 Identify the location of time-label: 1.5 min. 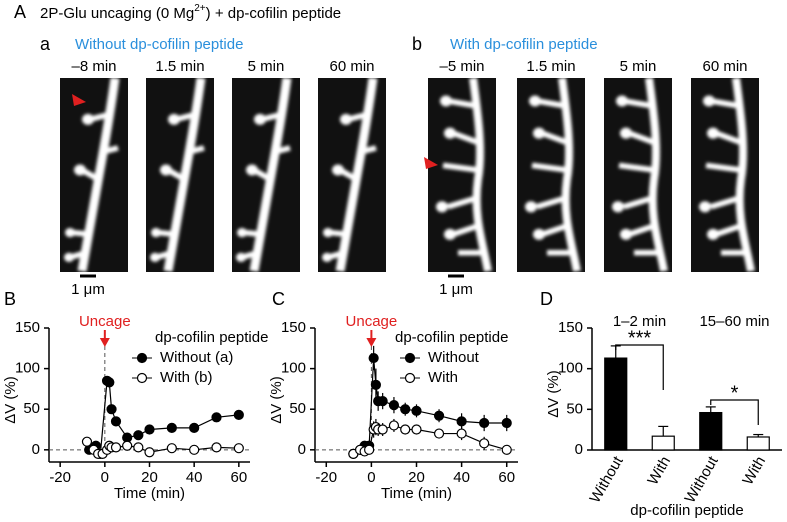
(550, 66).